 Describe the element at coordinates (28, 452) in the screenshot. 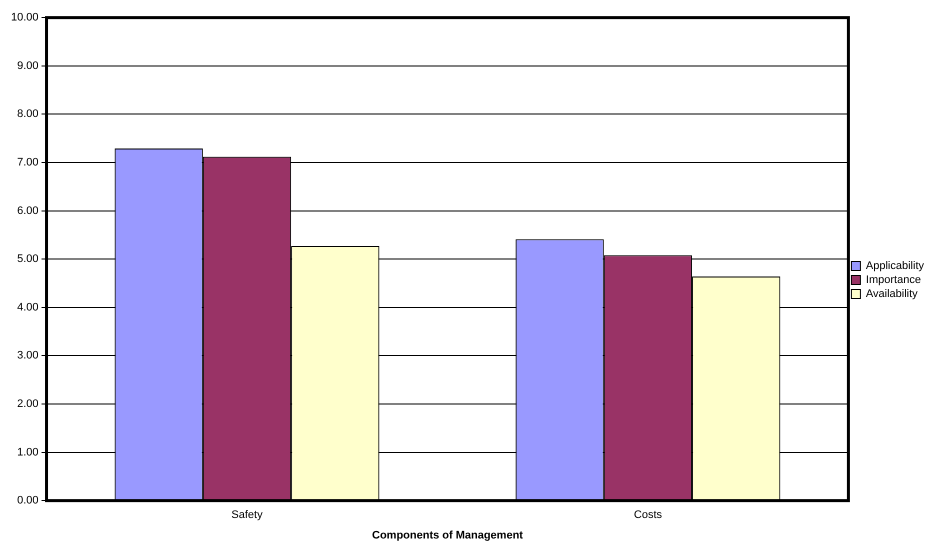

I see `y-tick-label: 1.00` at that location.